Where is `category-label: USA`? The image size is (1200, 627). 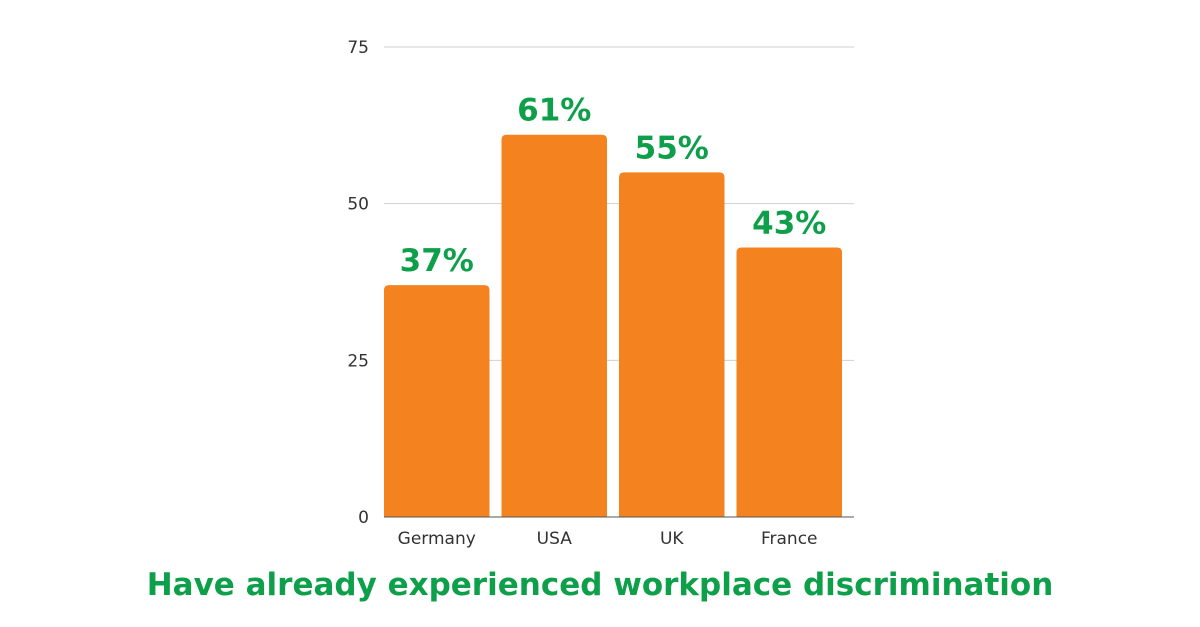 category-label: USA is located at coordinates (555, 539).